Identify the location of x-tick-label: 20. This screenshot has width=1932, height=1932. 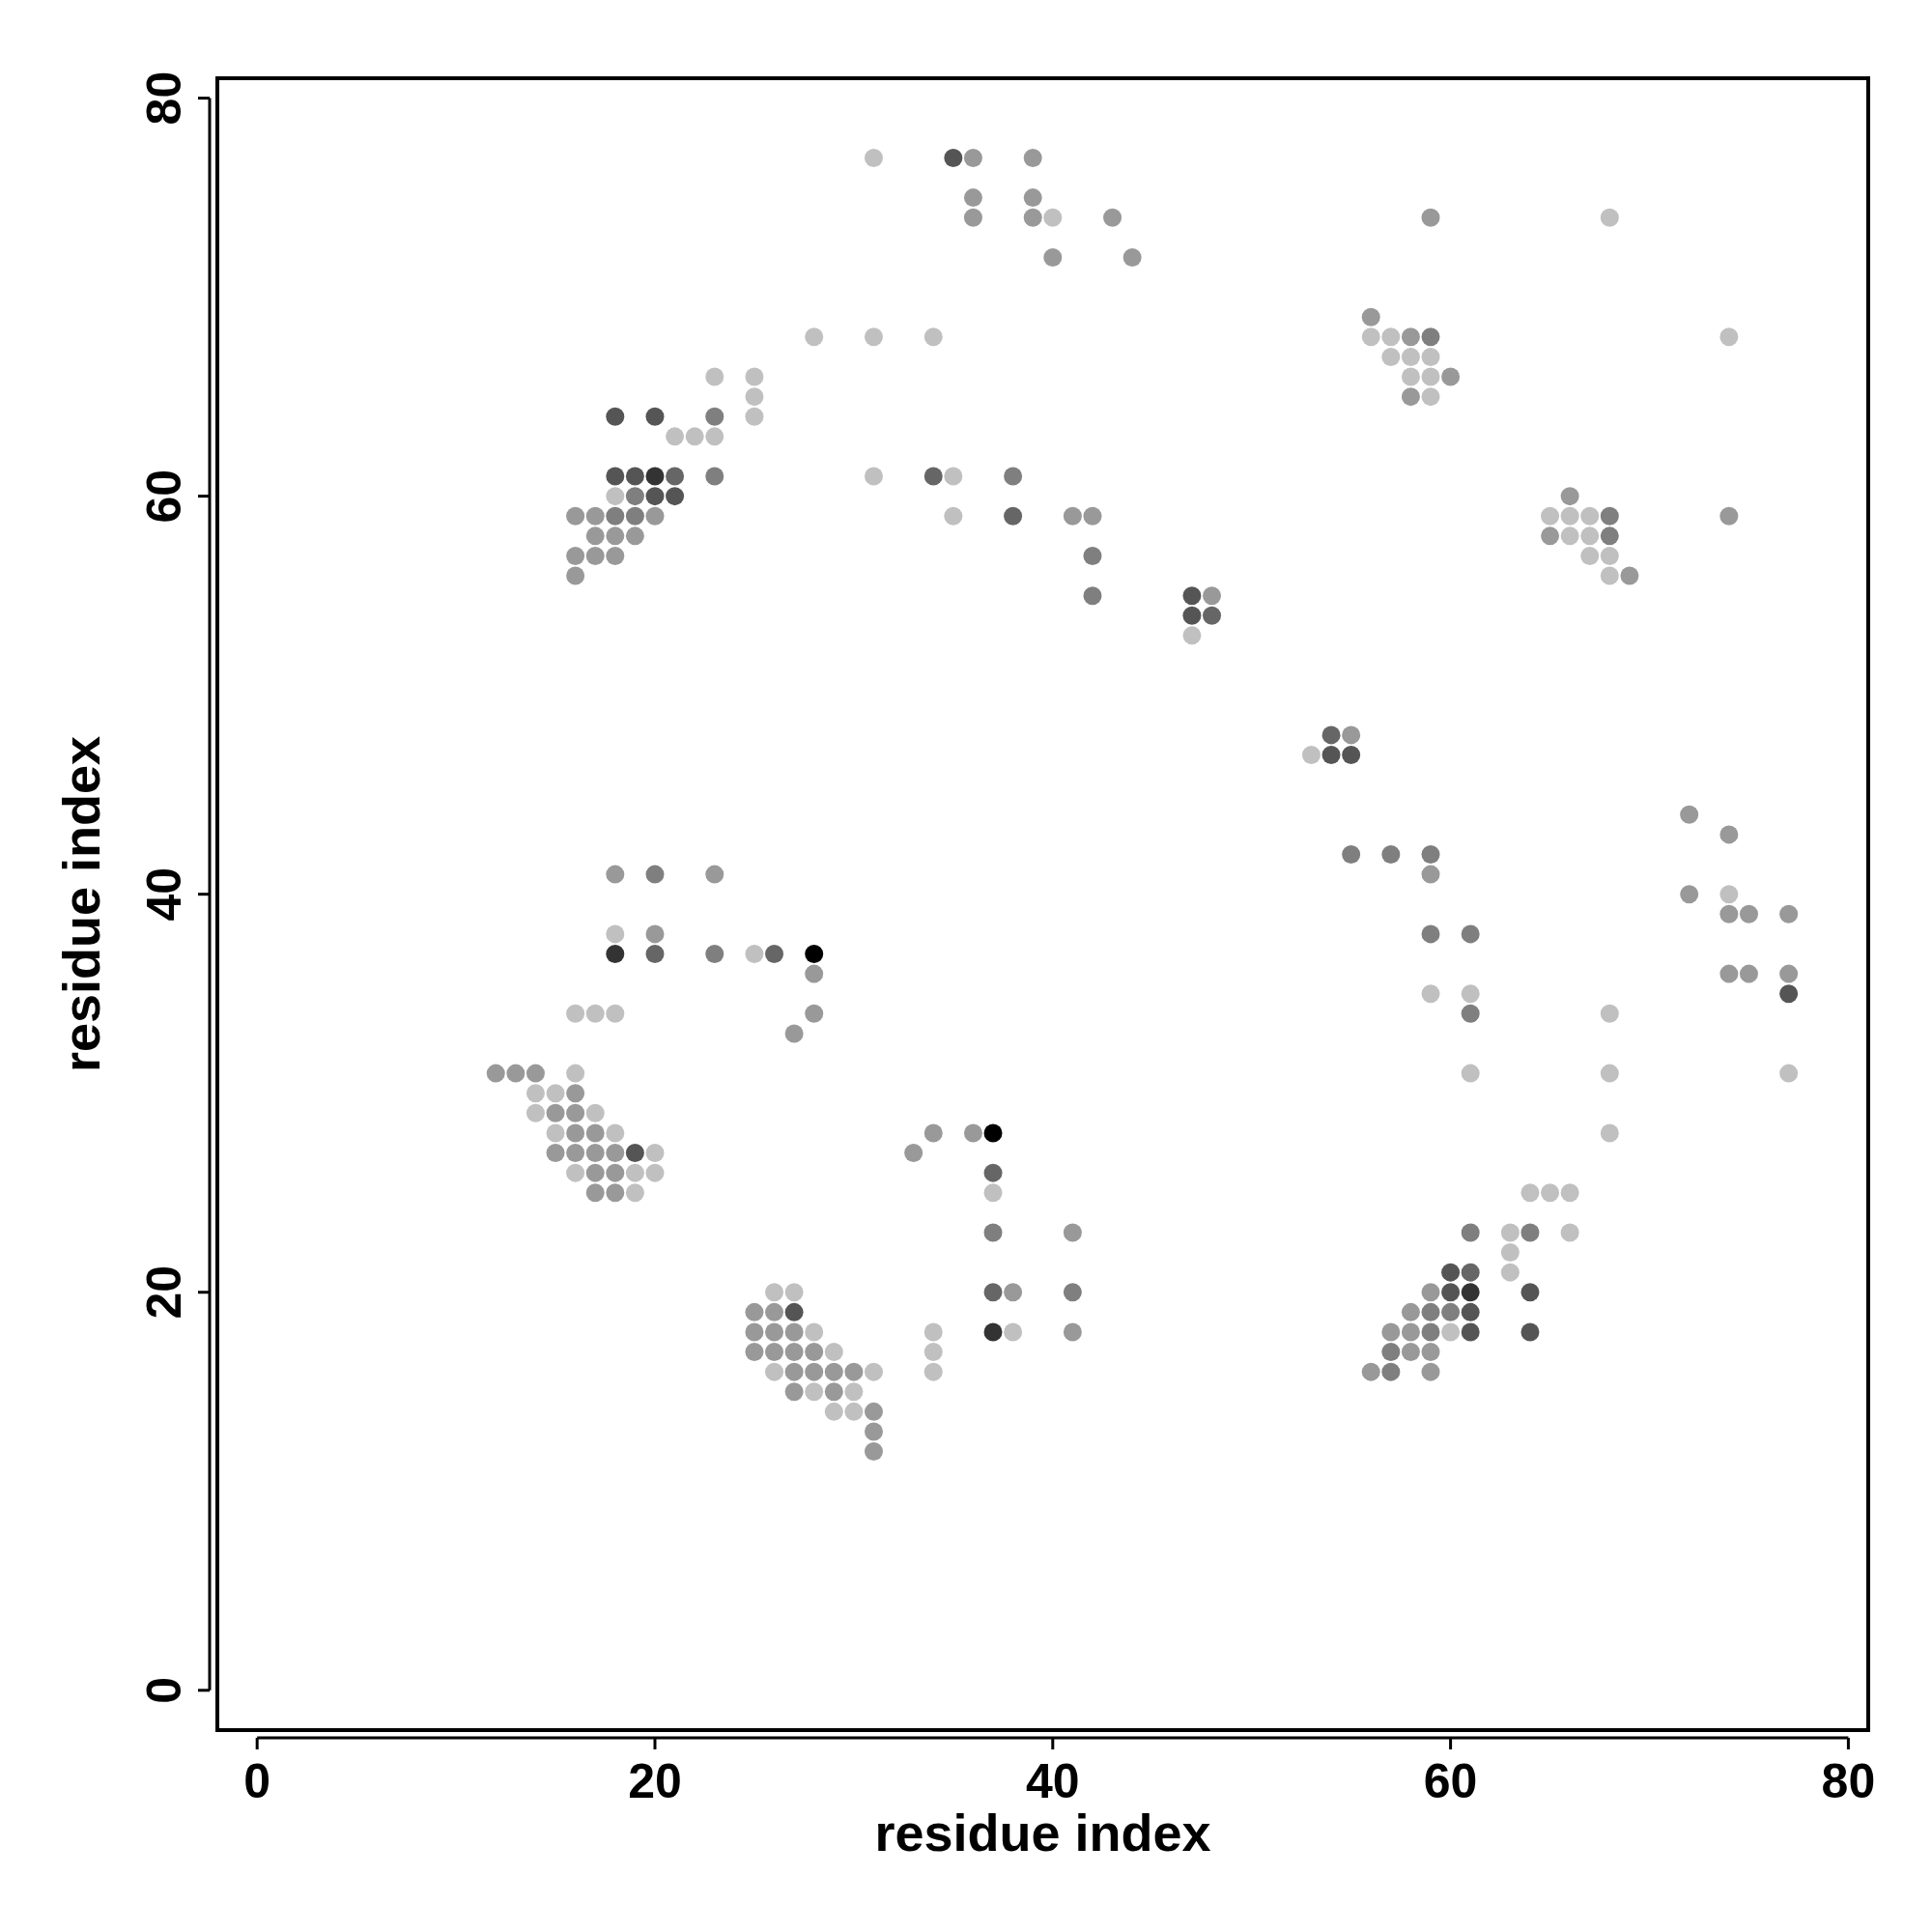
(655, 1781).